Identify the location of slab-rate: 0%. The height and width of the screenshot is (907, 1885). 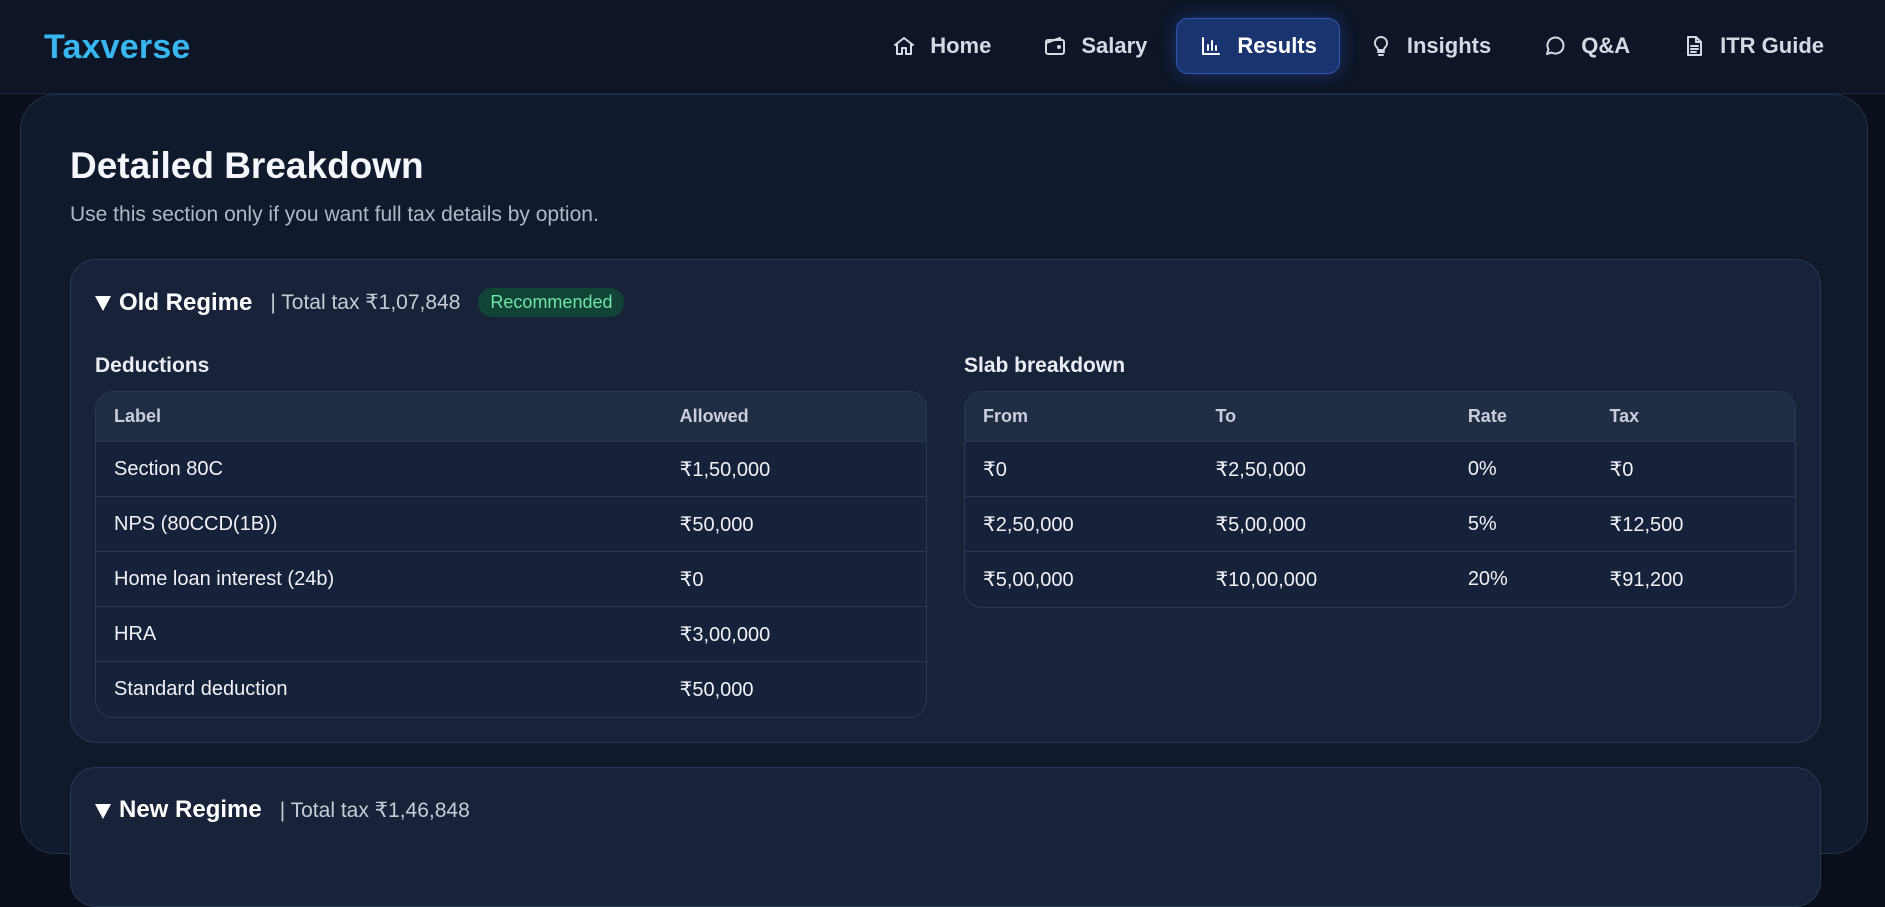
(1482, 468).